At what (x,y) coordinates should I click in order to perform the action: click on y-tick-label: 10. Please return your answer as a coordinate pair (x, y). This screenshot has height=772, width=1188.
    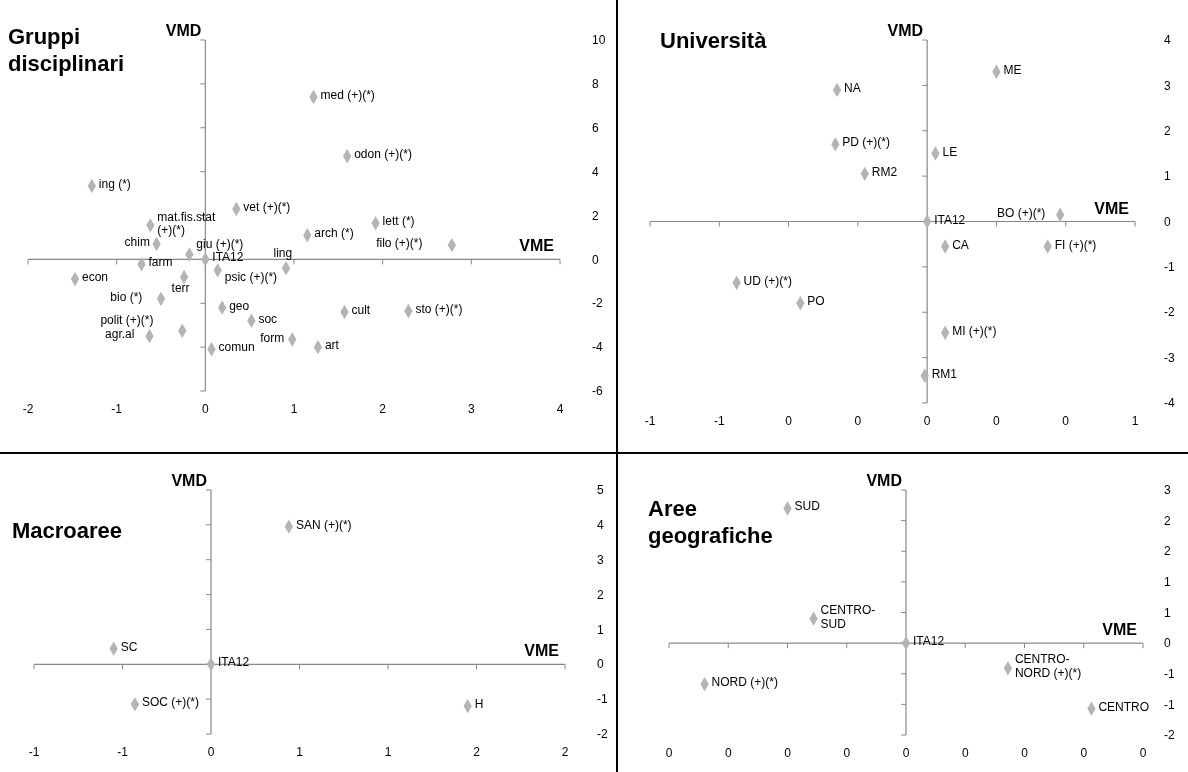
    Looking at the image, I should click on (599, 40).